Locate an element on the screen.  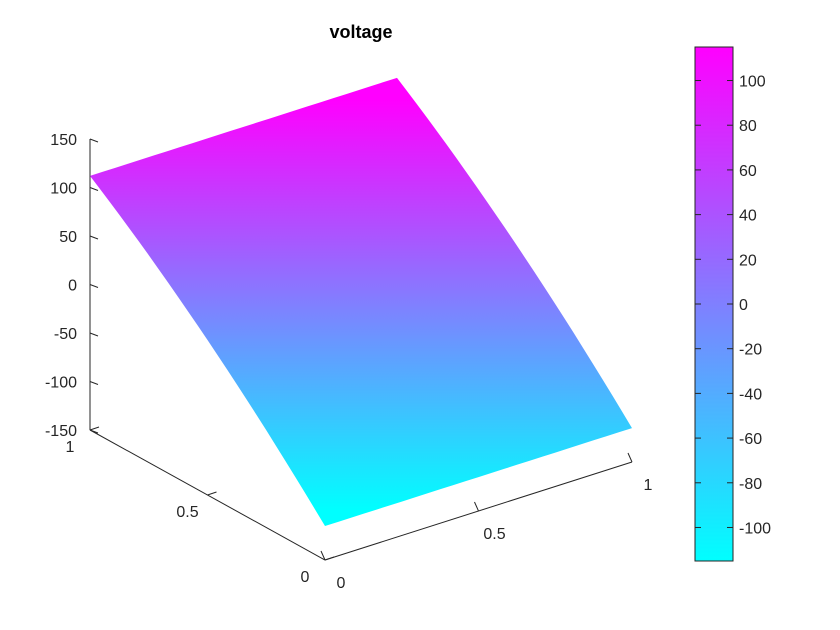
z-tick-label: 50 is located at coordinates (68, 237).